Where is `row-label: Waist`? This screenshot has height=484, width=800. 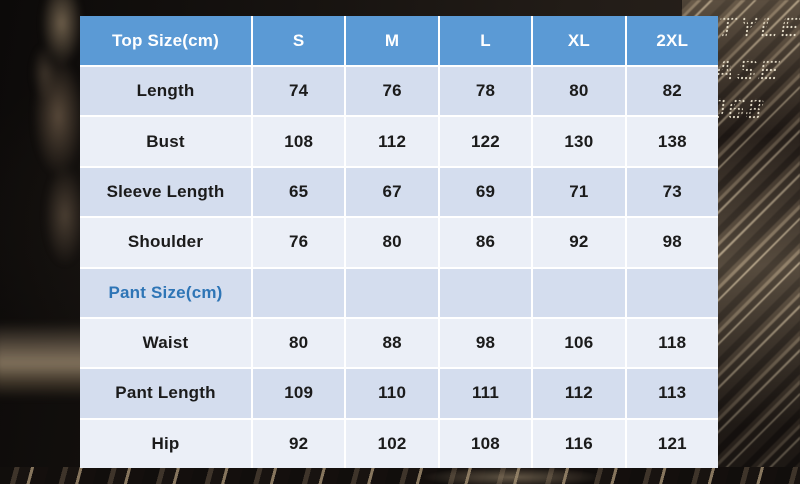 row-label: Waist is located at coordinates (165, 343).